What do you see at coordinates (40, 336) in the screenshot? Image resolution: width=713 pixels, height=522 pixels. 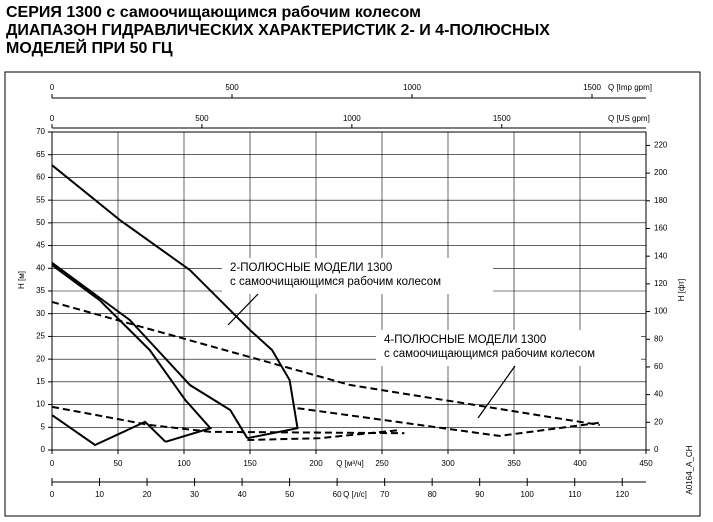 I see `y-tick-label: 25` at bounding box center [40, 336].